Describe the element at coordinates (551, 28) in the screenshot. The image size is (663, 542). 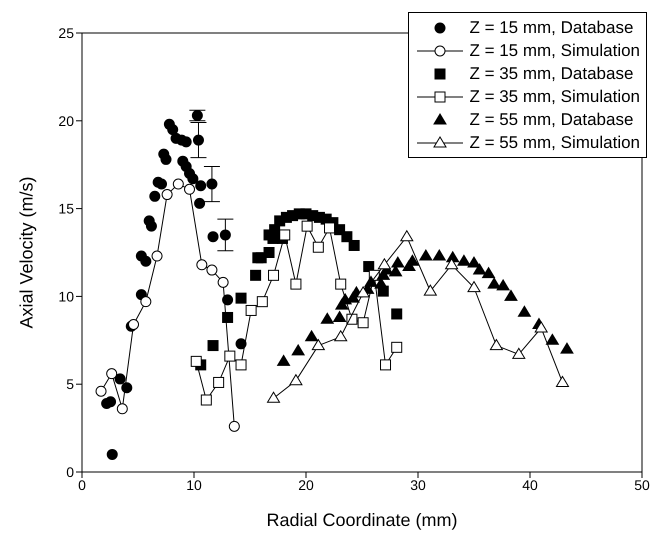
I see `legend-label: Z = 15 mm, Database` at that location.